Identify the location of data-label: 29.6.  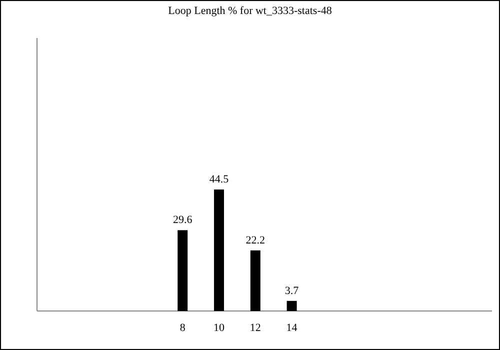
(182, 220).